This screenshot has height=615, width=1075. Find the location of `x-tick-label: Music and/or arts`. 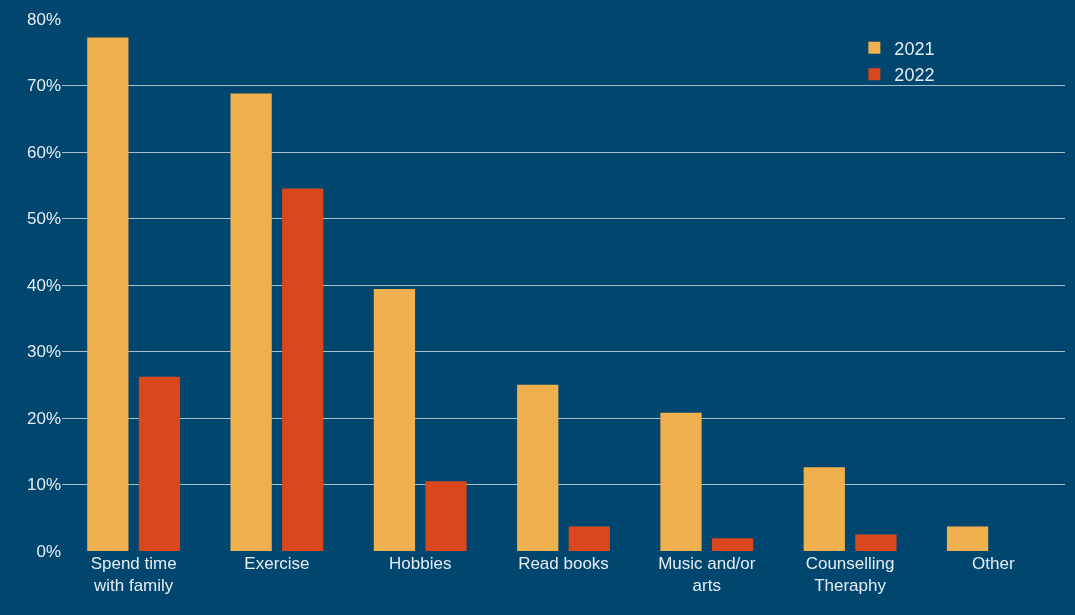

x-tick-label: Music and/or arts is located at coordinates (707, 575).